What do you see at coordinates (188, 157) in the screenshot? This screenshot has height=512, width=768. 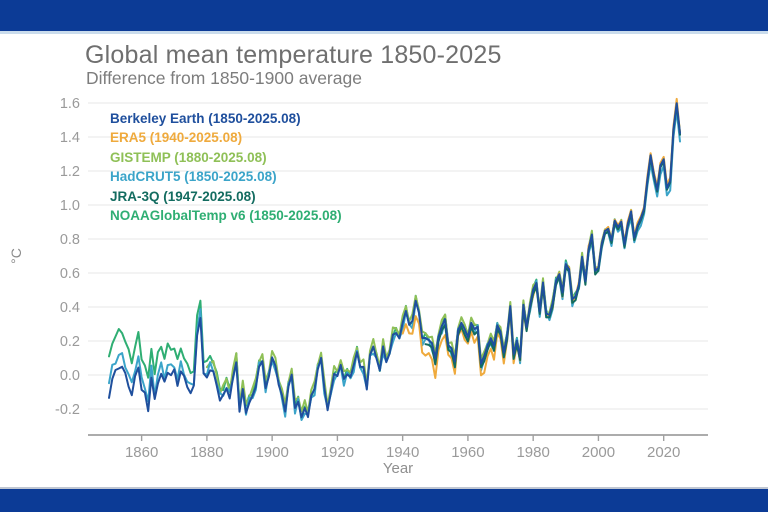 I see `legend-item-gistemp: GISTEMP (1880-2025.08)` at bounding box center [188, 157].